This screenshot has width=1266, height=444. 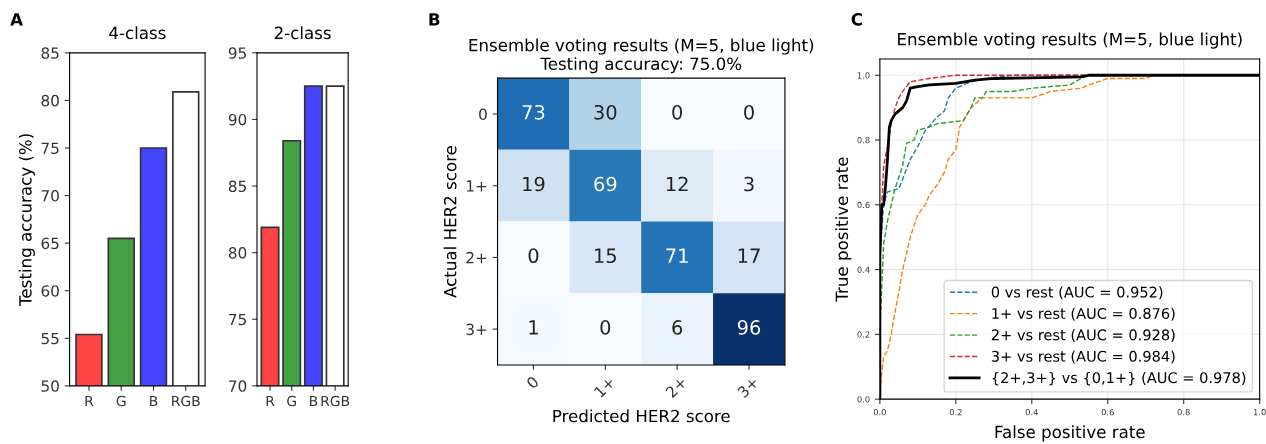 What do you see at coordinates (747, 387) in the screenshot?
I see `x-tick-label: 3+` at bounding box center [747, 387].